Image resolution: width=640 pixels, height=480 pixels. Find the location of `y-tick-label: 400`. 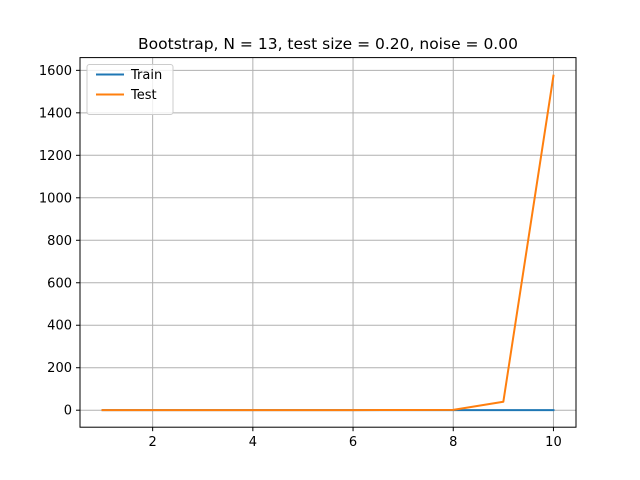

y-tick-label: 400 is located at coordinates (59, 326).